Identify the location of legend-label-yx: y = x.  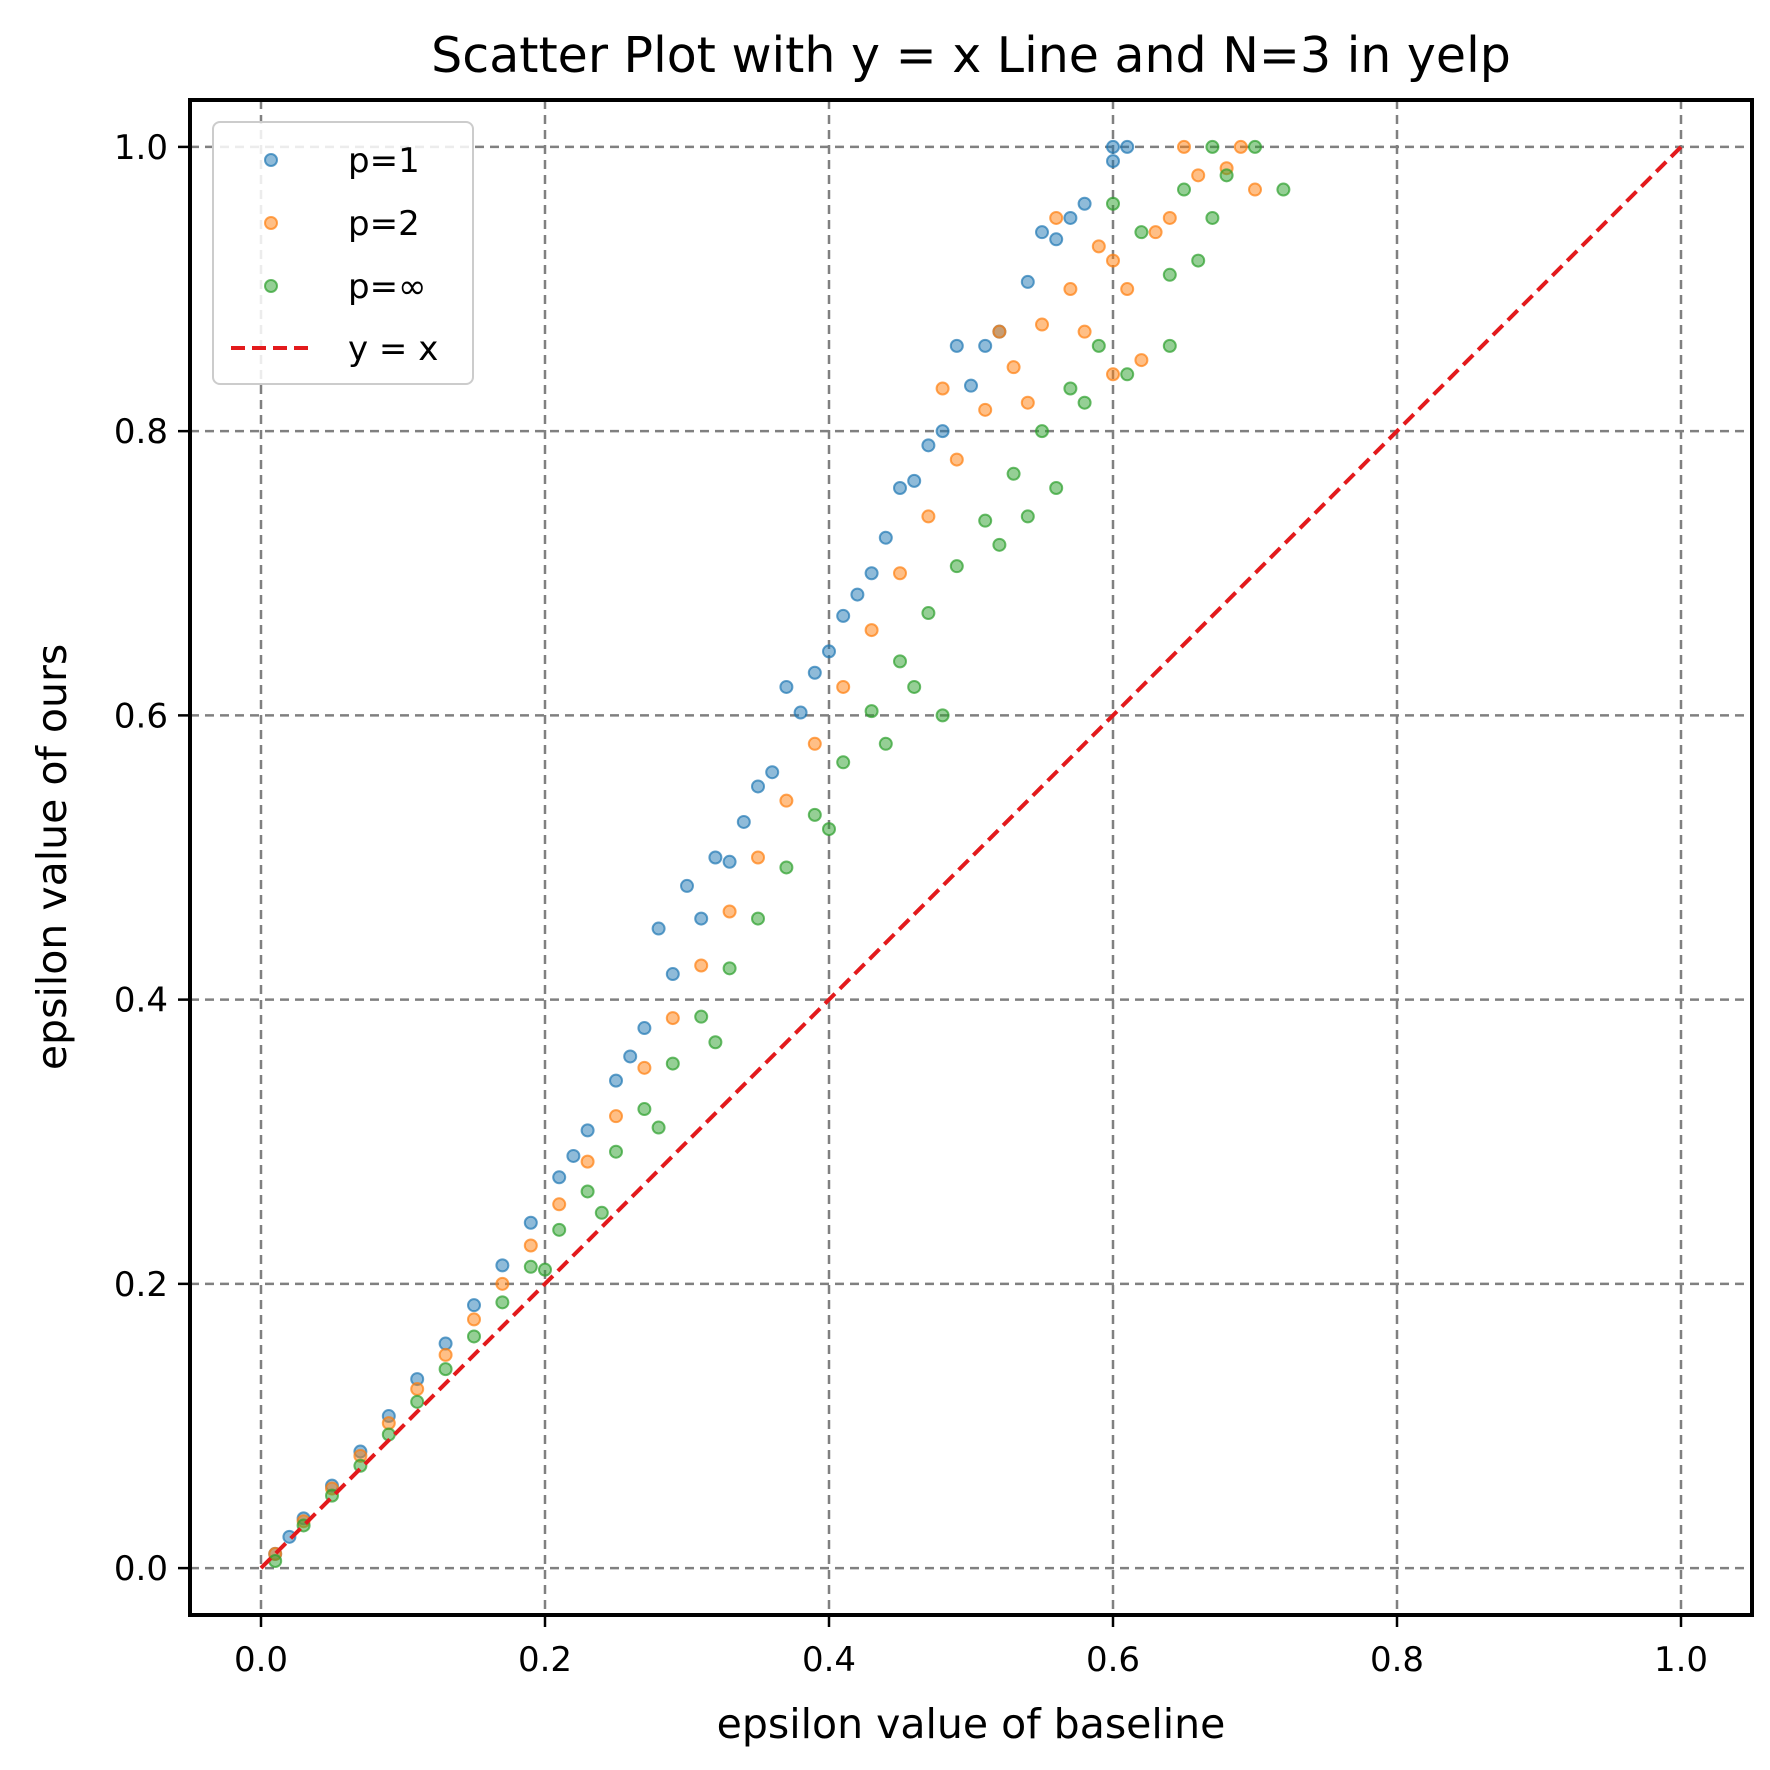
(393, 349).